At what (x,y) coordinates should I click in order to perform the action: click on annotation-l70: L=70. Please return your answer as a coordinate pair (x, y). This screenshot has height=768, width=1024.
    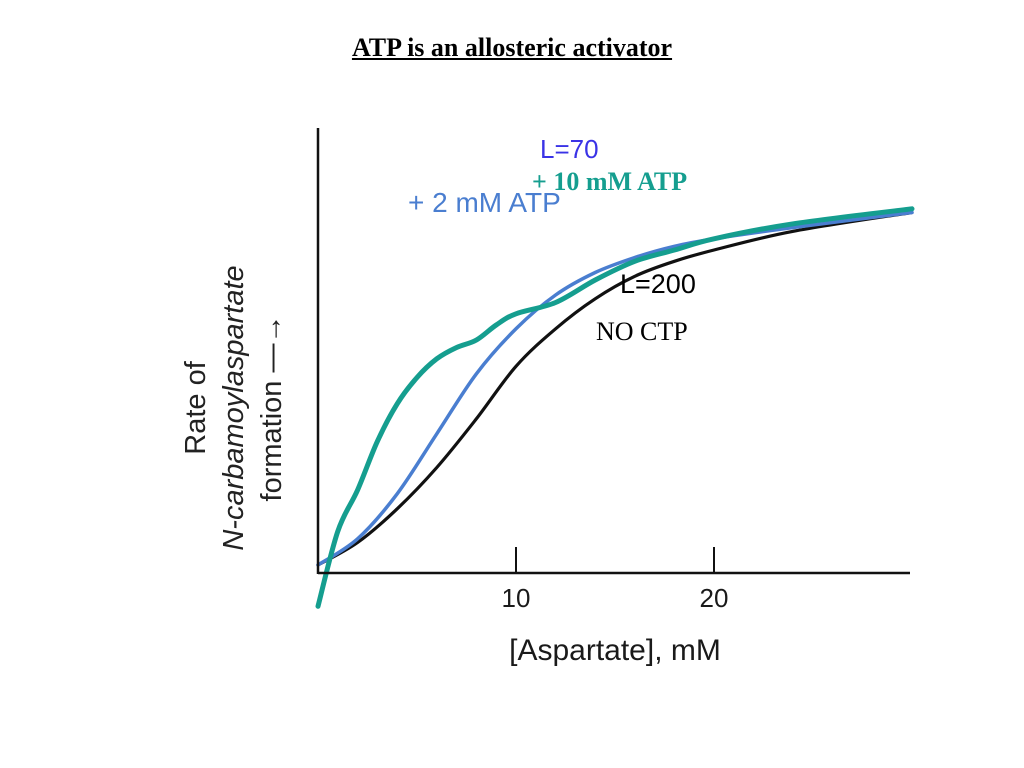
    Looking at the image, I should click on (569, 149).